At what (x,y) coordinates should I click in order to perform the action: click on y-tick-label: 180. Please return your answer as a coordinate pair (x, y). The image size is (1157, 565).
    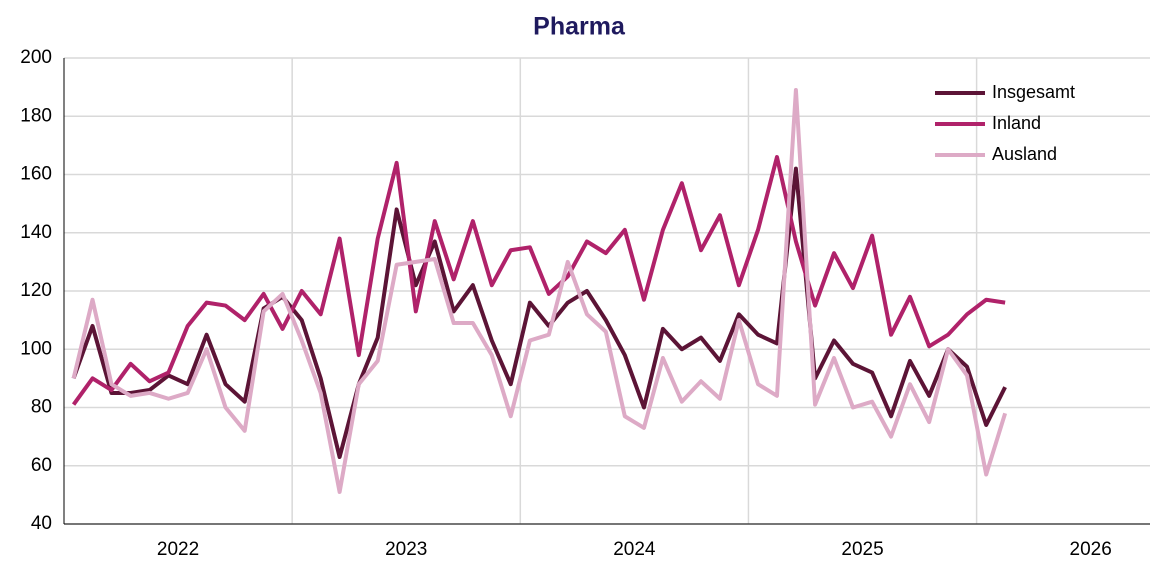
    Looking at the image, I should click on (36, 115).